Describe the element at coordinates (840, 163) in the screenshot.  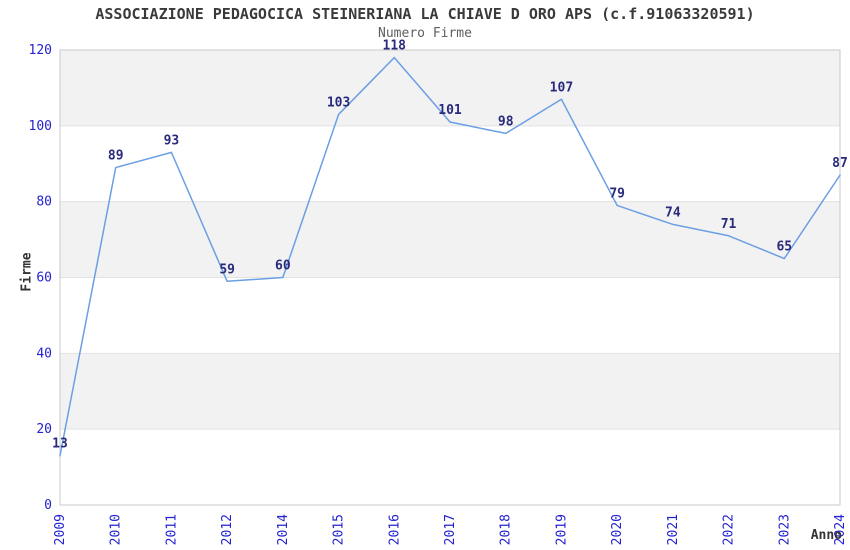
I see `data-point-label: 87` at that location.